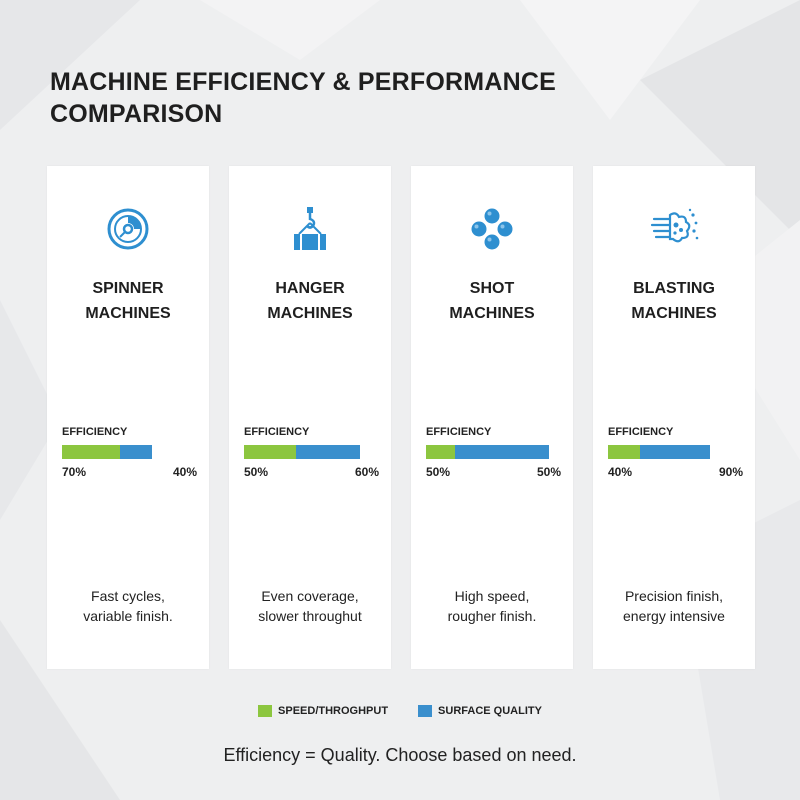 Image resolution: width=800 pixels, height=800 pixels. Describe the element at coordinates (674, 288) in the screenshot. I see `machine-name-line1: BLASTING` at that location.